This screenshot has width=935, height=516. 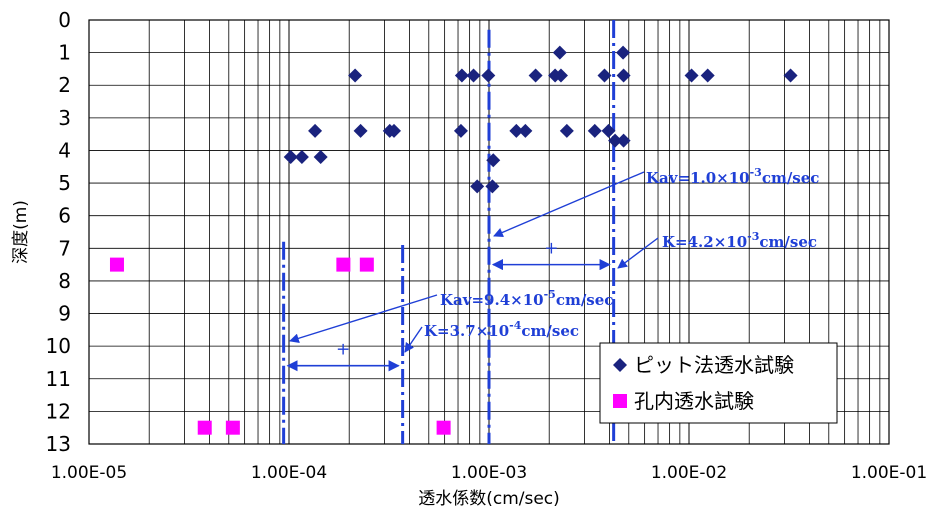 What do you see at coordinates (64, 281) in the screenshot?
I see `y-tick-label: 8` at bounding box center [64, 281].